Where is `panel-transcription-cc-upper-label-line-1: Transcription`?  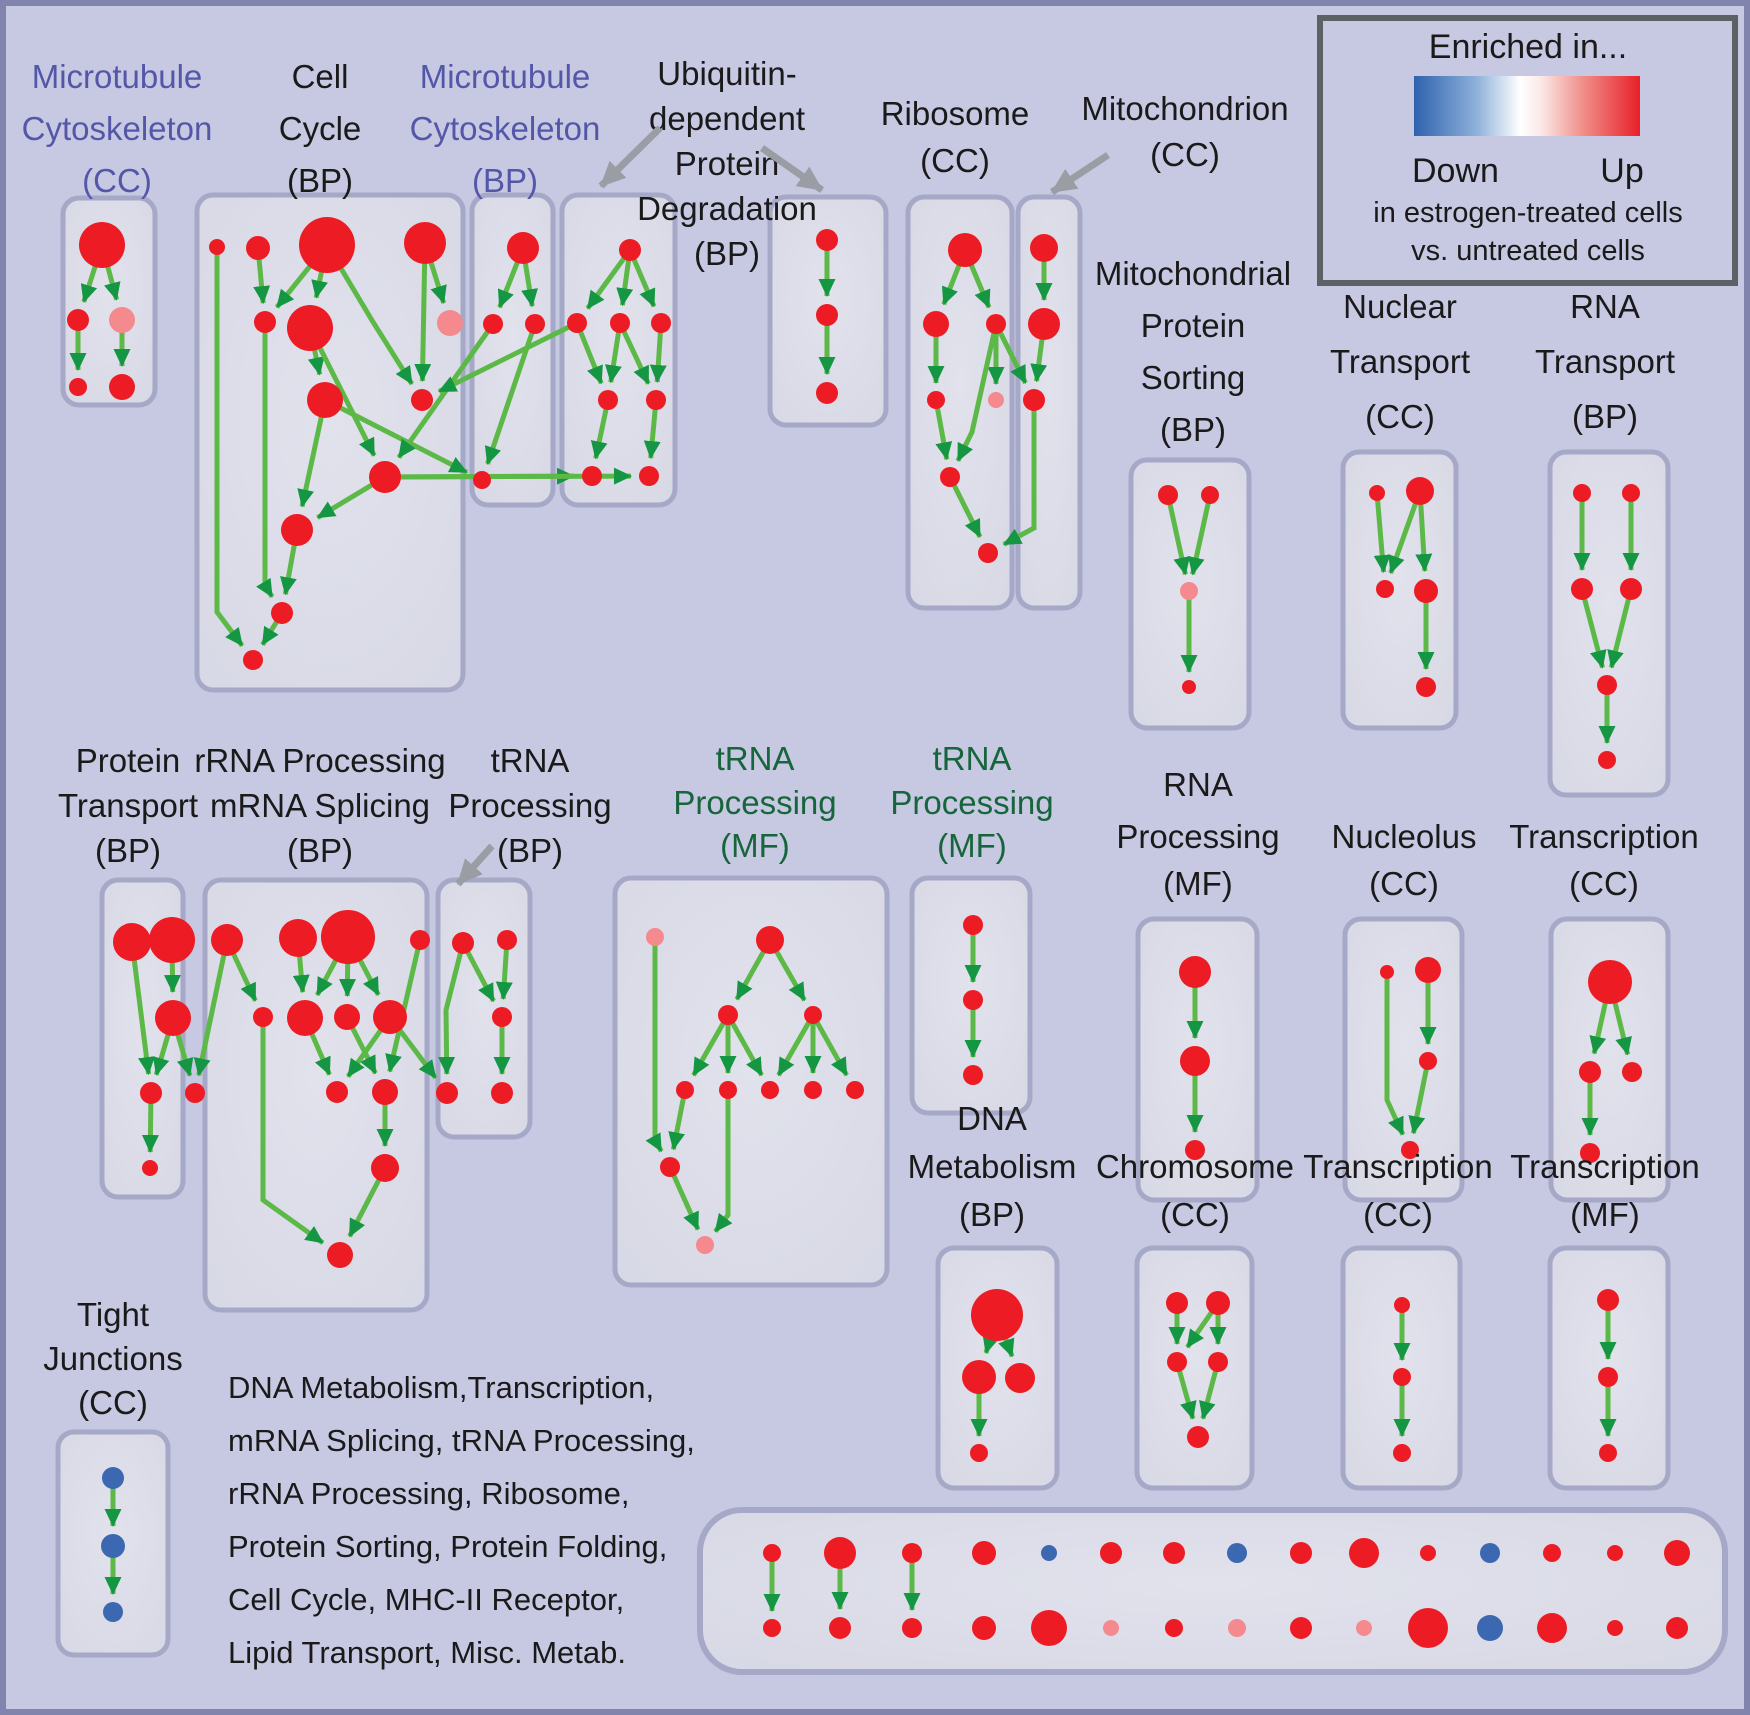 panel-transcription-cc-upper-label-line-1: Transcription is located at coordinates (1604, 836).